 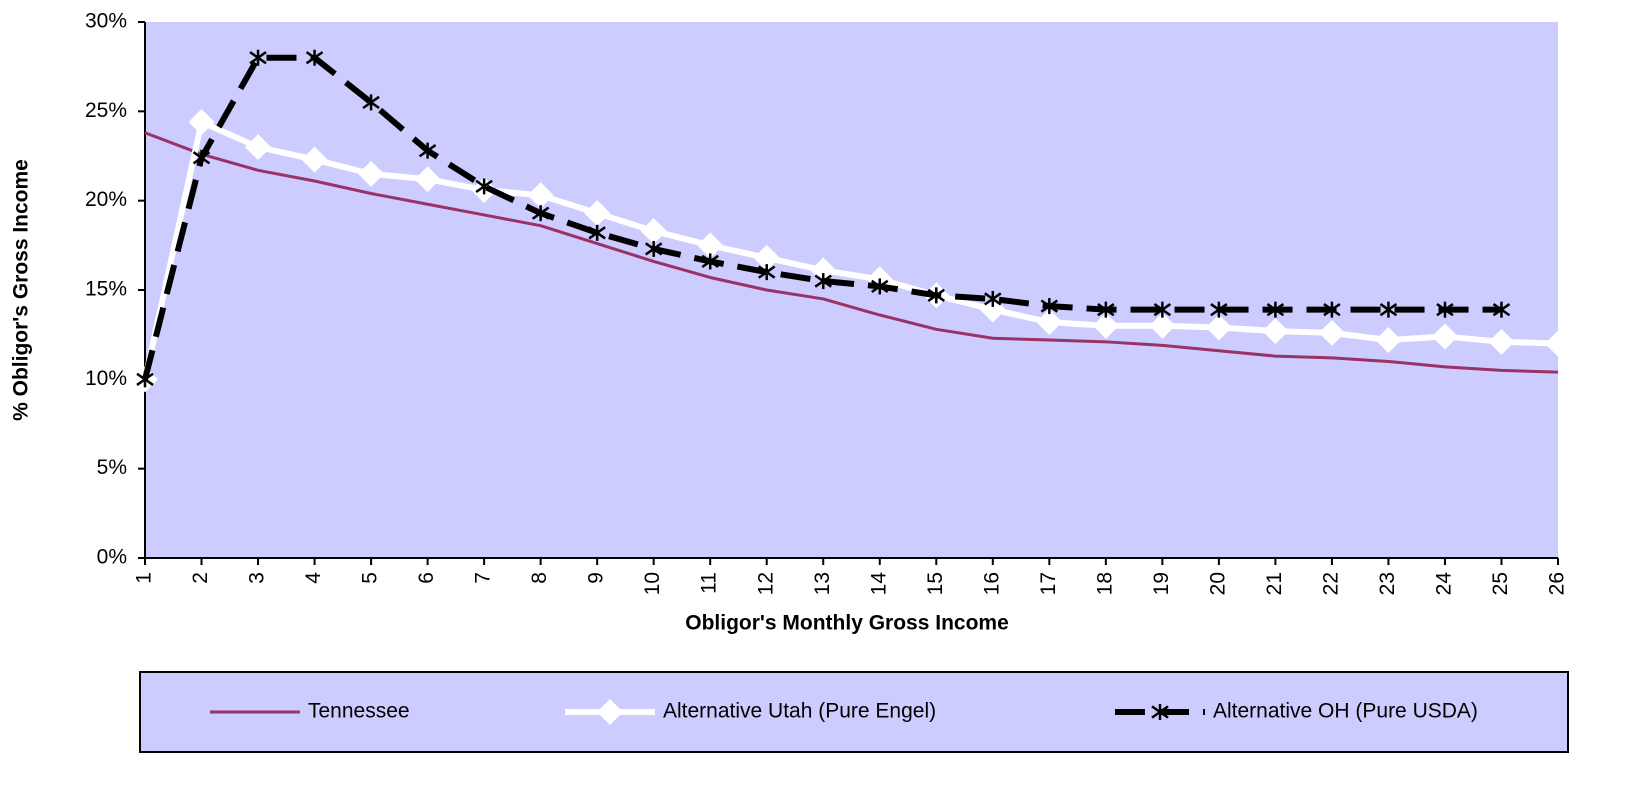 I want to click on x-tick-label: 6, so click(x=426, y=578).